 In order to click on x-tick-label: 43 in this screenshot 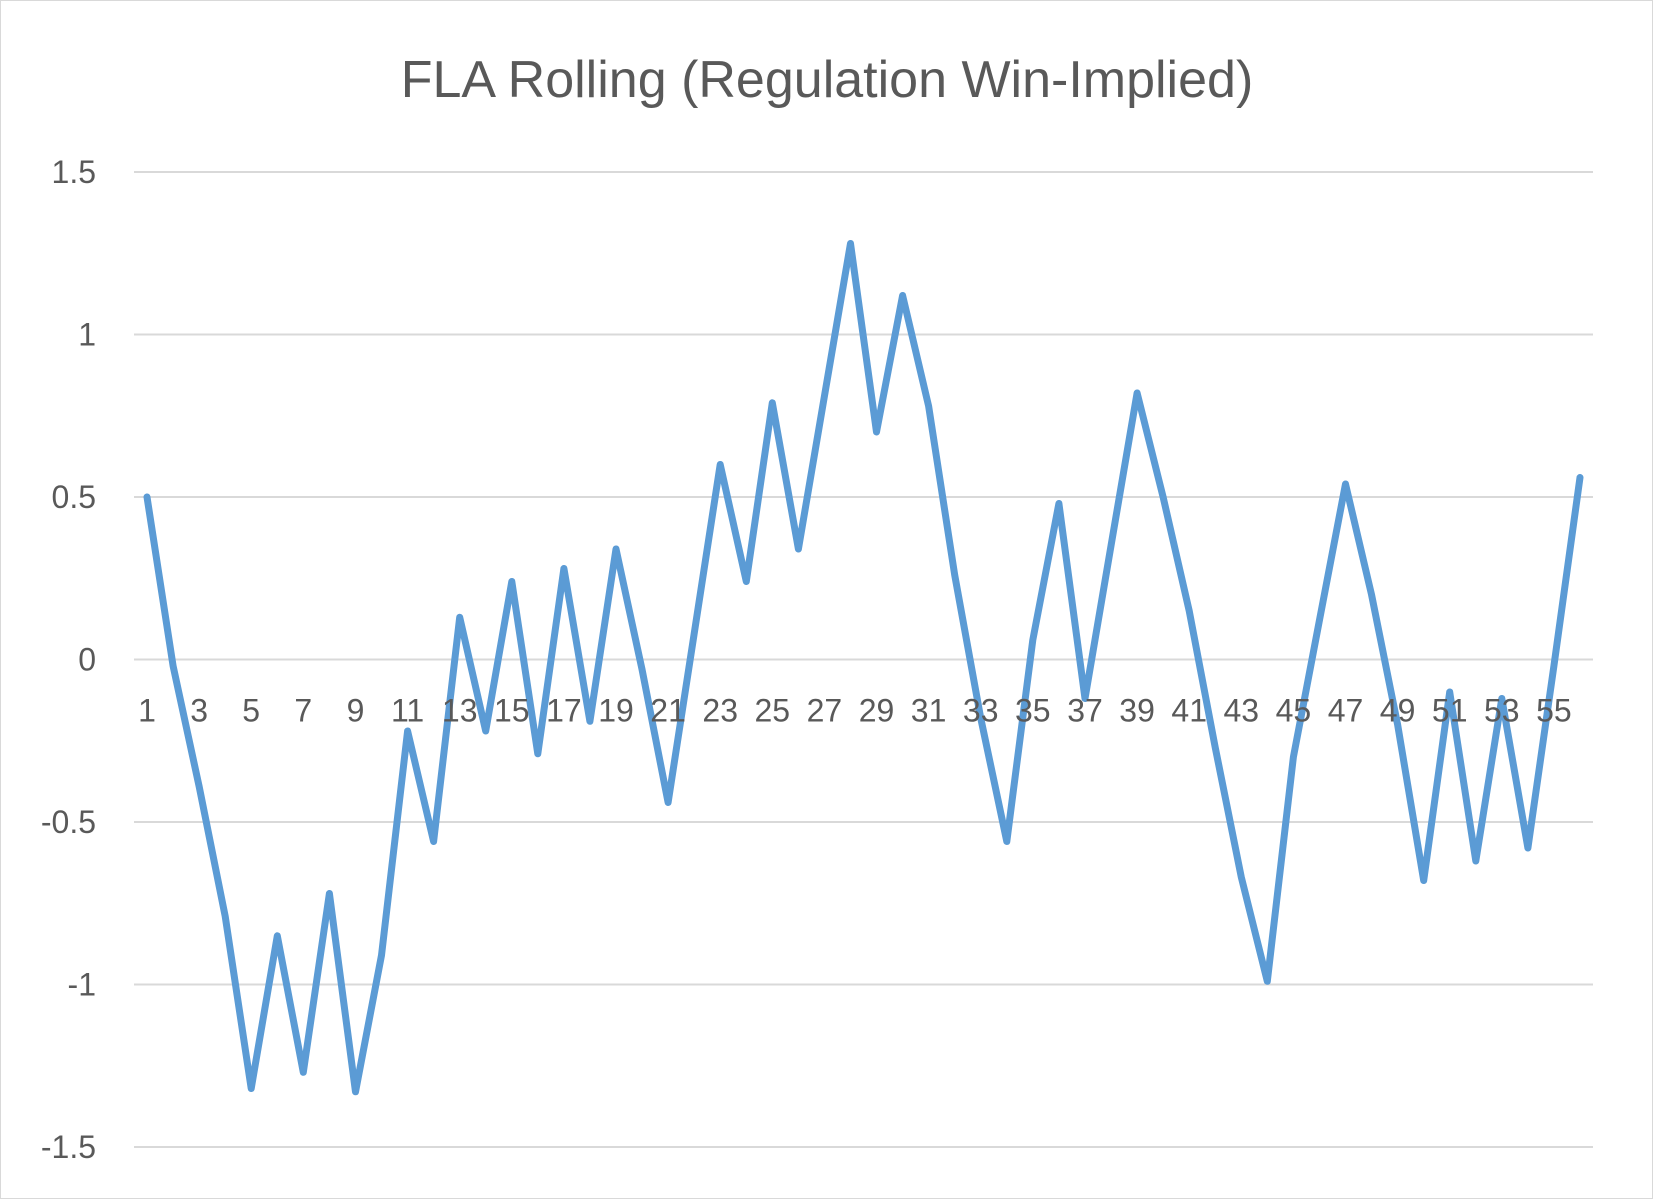, I will do `click(1242, 711)`.